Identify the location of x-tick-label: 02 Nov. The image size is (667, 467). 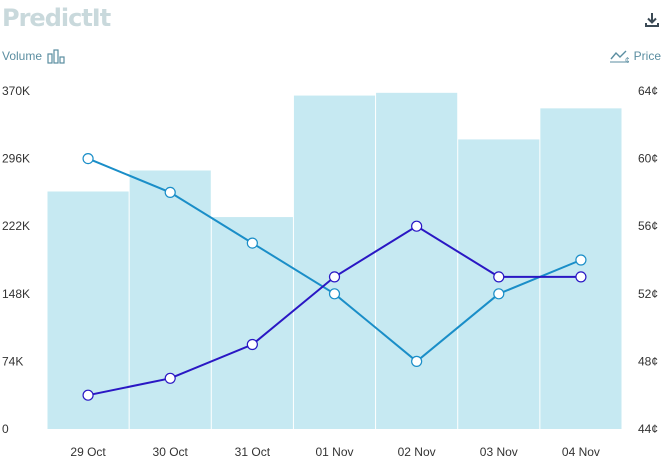
(417, 452).